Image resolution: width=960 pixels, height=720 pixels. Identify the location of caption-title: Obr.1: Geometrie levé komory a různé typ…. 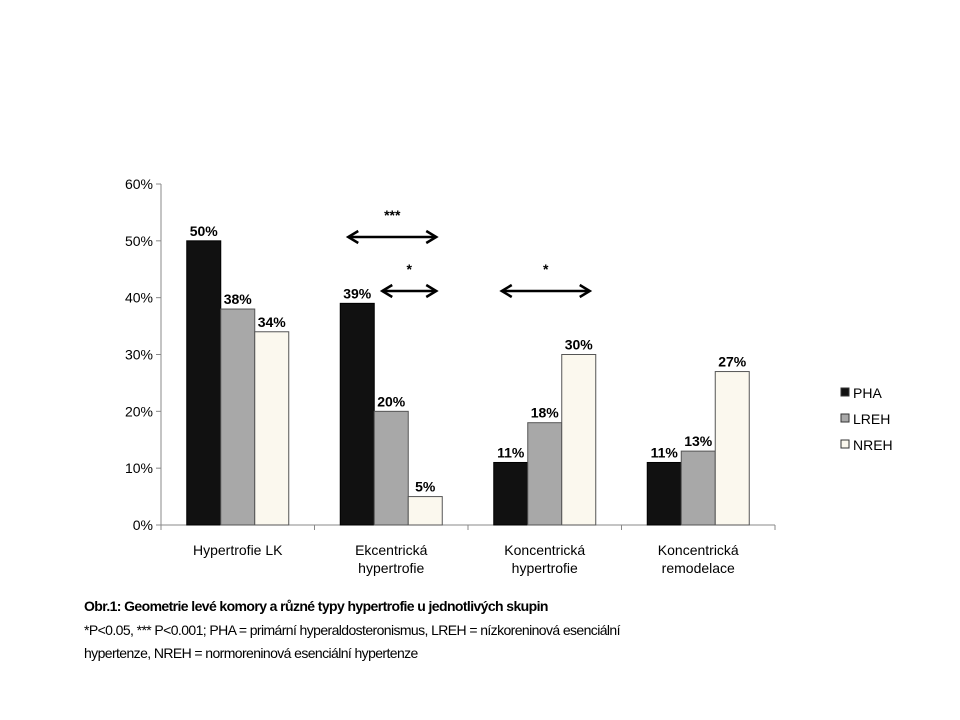
(316, 606).